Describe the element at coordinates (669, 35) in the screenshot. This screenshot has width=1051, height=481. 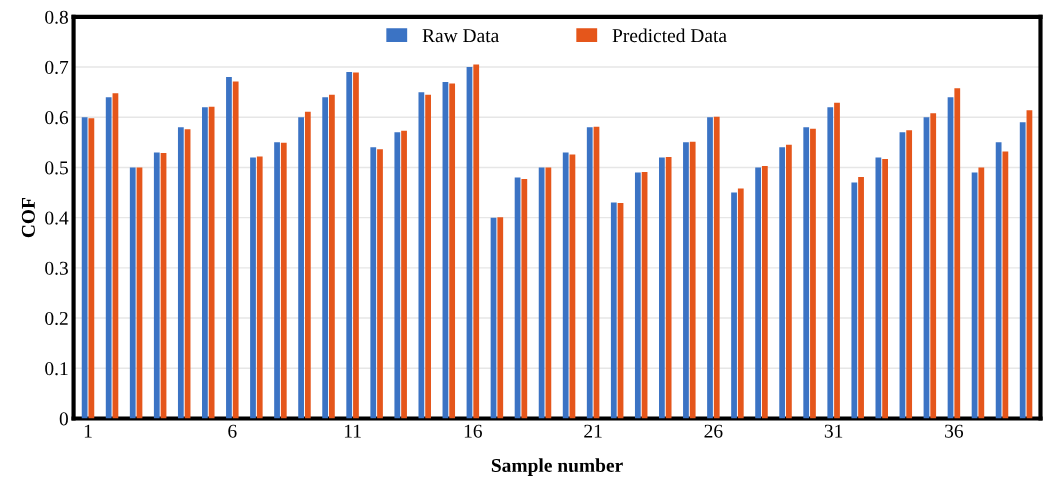
I see `legend-label: Predicted Data` at that location.